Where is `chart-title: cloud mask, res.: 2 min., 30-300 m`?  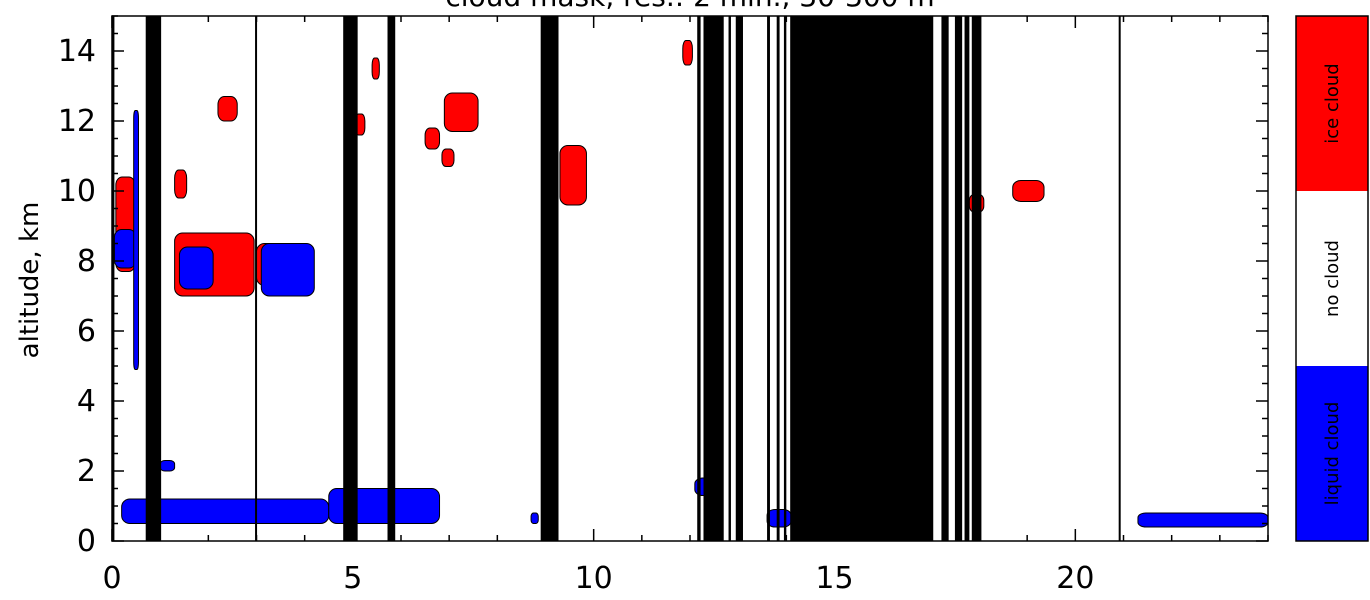 chart-title: cloud mask, res.: 2 min., 30-300 m is located at coordinates (689, 6).